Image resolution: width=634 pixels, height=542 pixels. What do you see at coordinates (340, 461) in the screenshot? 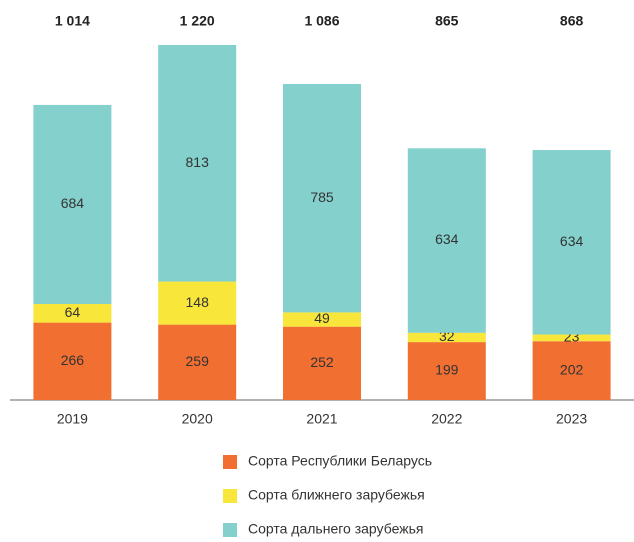
I see `legend-label: Сорта Республики Беларусь` at bounding box center [340, 461].